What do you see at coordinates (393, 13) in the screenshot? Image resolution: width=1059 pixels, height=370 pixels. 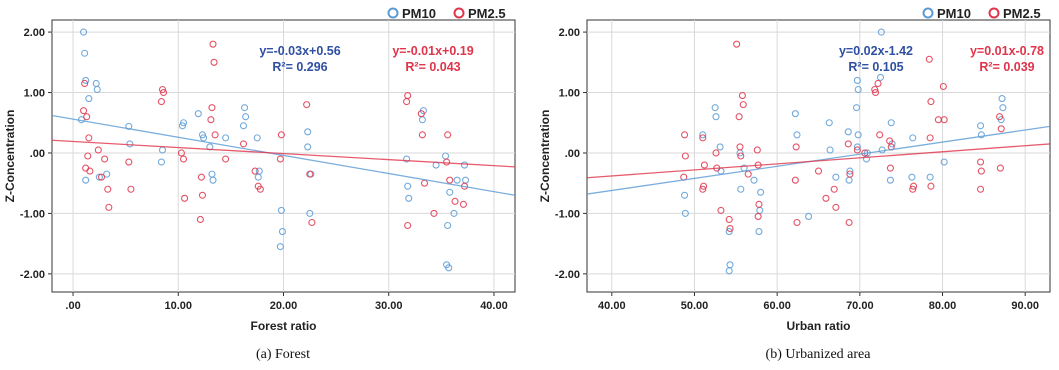 I see `legend-marker-pm10` at bounding box center [393, 13].